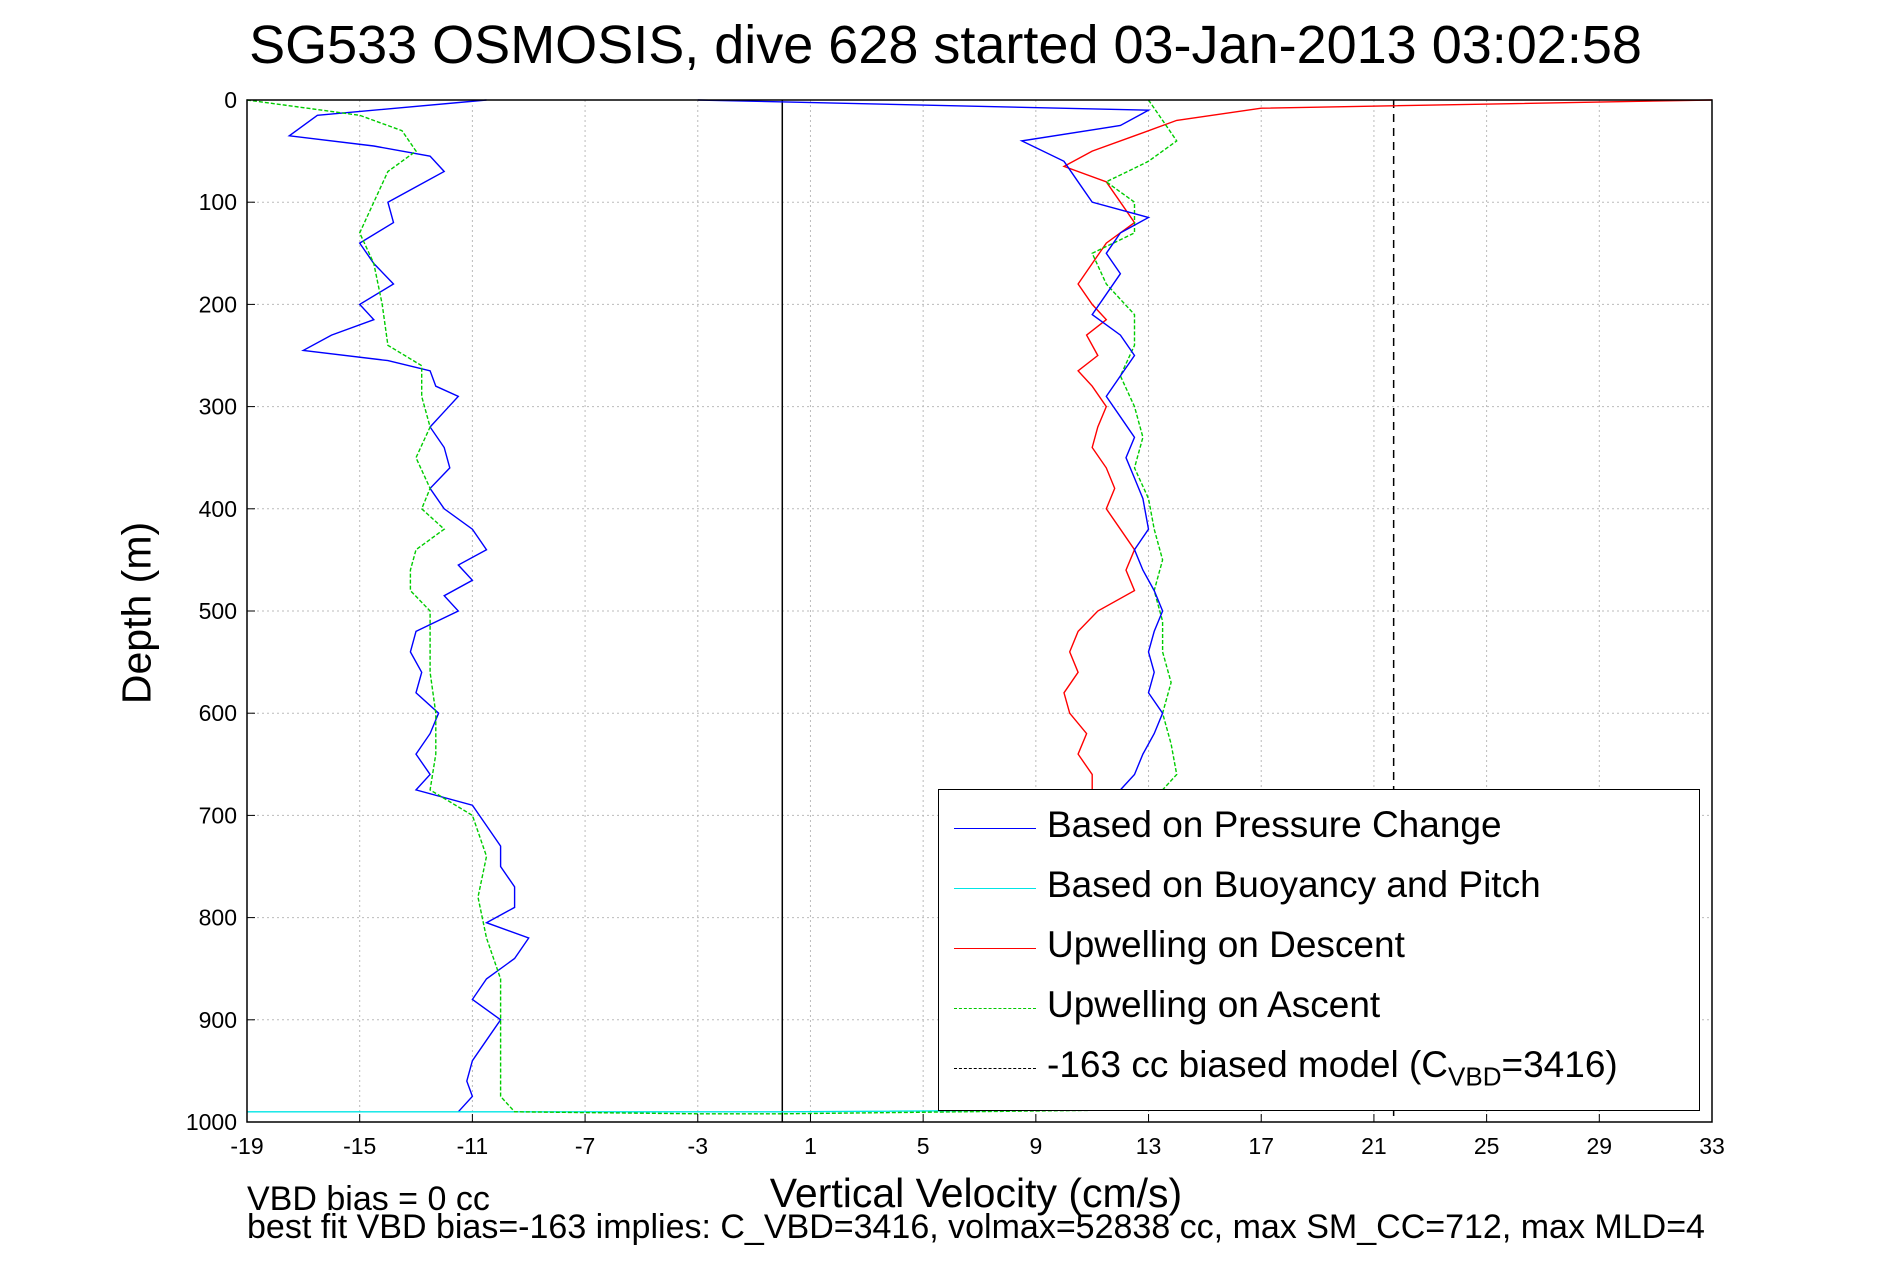 The height and width of the screenshot is (1262, 1891). I want to click on x-tick-label: 33, so click(1712, 1146).